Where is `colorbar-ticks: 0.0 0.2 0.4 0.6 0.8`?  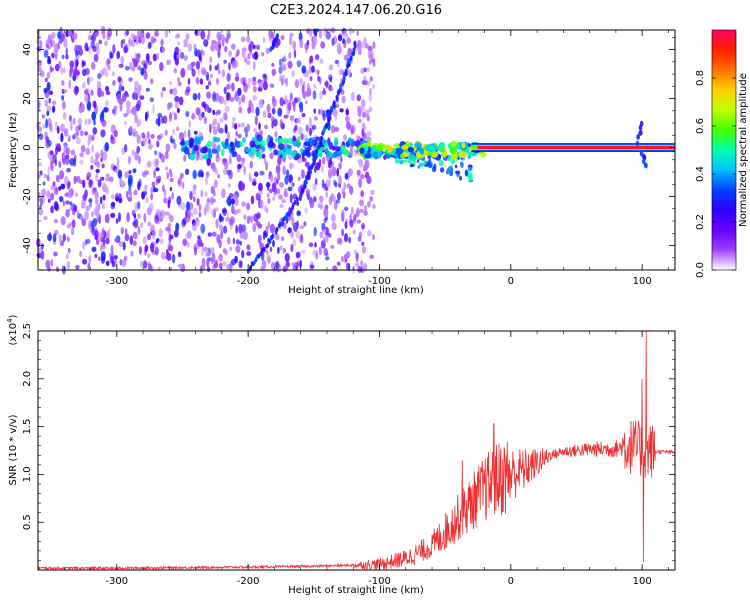 colorbar-ticks: 0.0 0.2 0.4 0.6 0.8 is located at coordinates (715, 174).